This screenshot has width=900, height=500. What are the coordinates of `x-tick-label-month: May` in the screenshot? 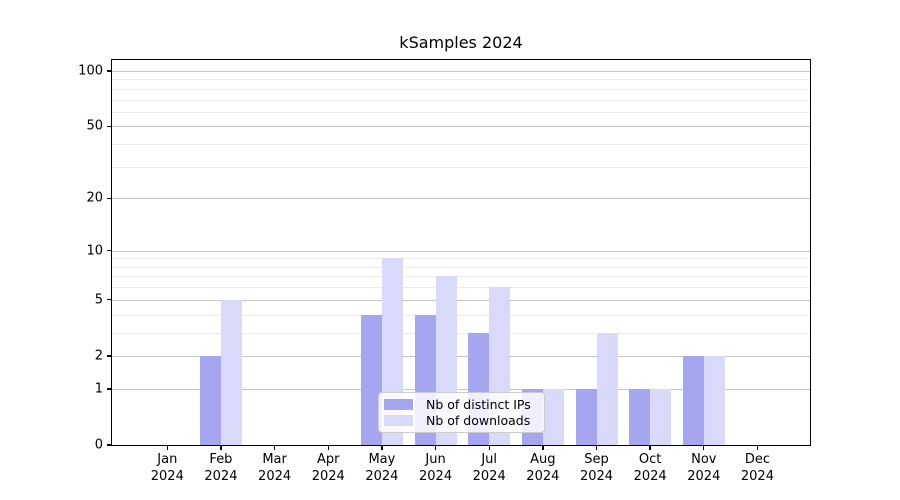 It's located at (382, 459).